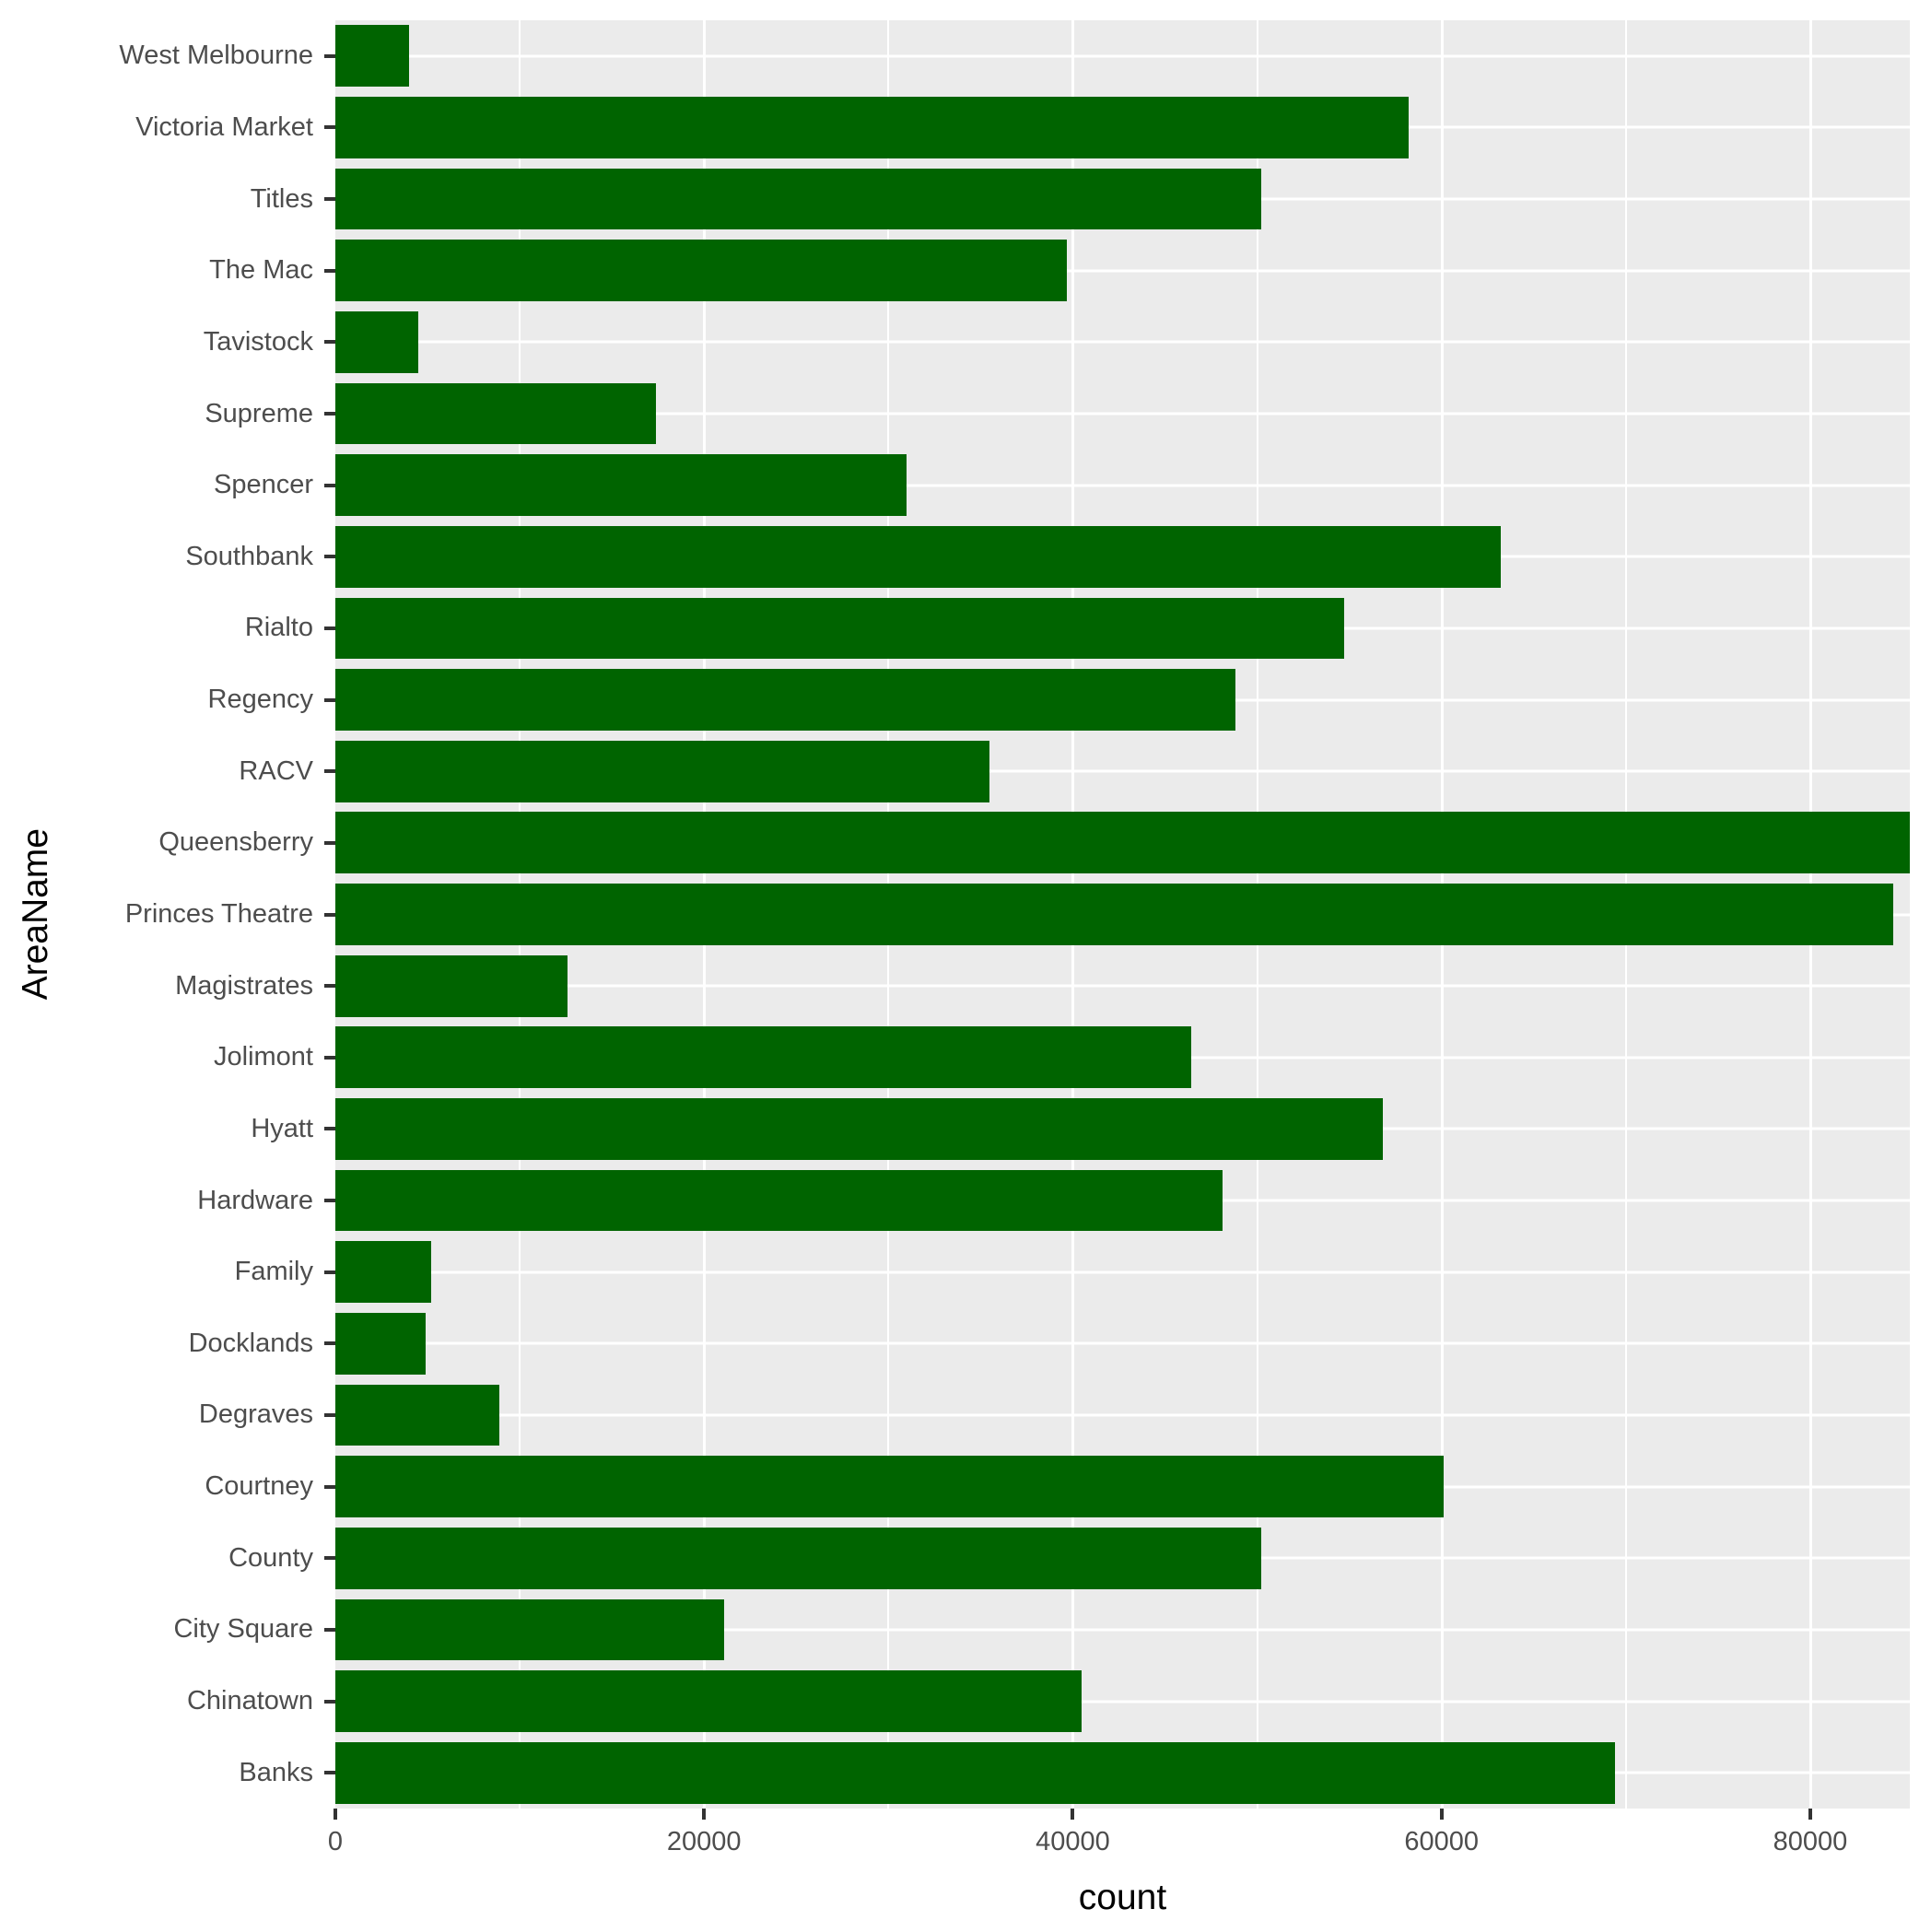 The width and height of the screenshot is (1931, 1932). What do you see at coordinates (167, 1773) in the screenshot?
I see `y-axis-label-row: Banks` at bounding box center [167, 1773].